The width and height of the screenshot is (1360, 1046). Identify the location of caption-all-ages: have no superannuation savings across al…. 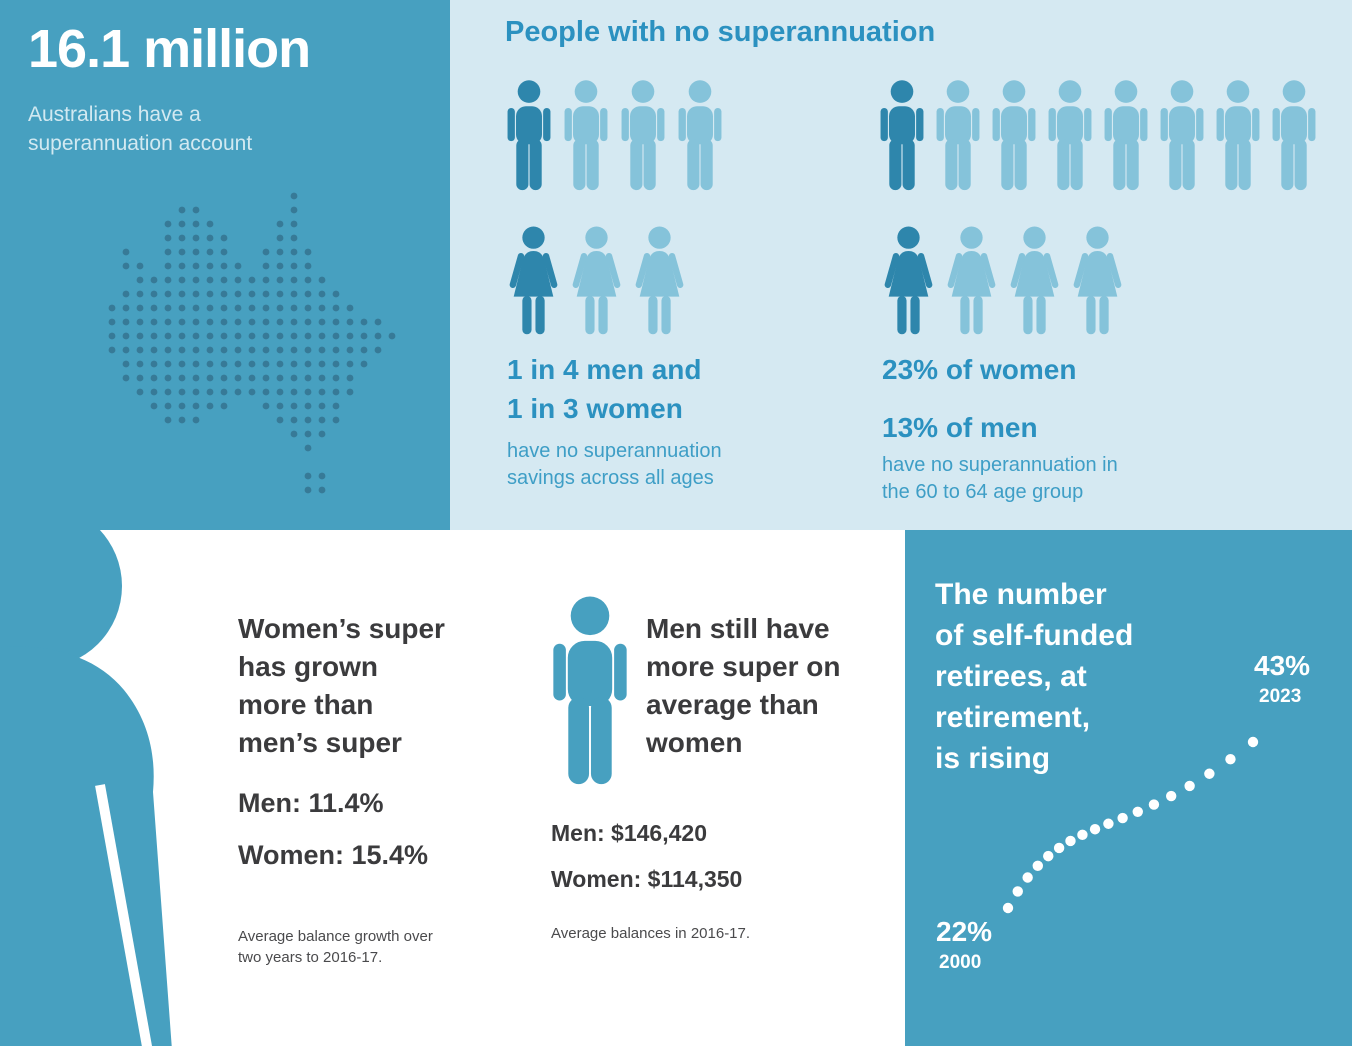
(614, 464).